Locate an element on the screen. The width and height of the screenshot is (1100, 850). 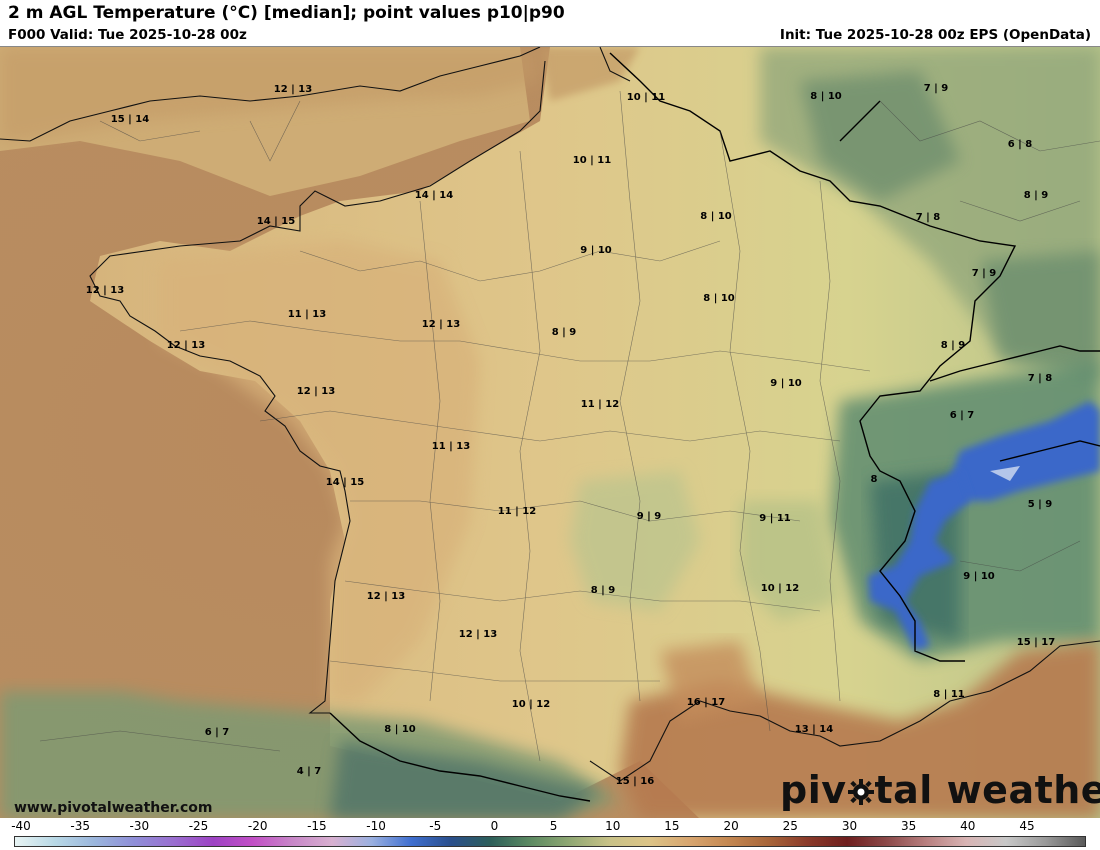
colorbar-tick-label: 10 is located at coordinates (613, 826).